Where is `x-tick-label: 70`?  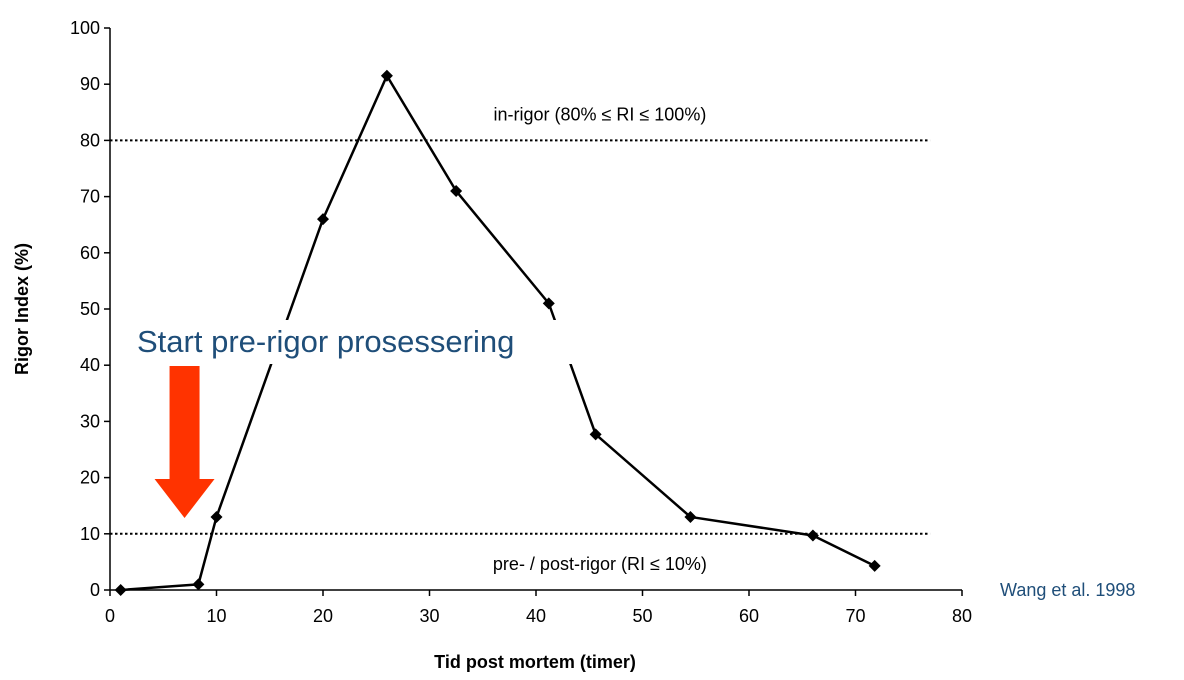
x-tick-label: 70 is located at coordinates (855, 616).